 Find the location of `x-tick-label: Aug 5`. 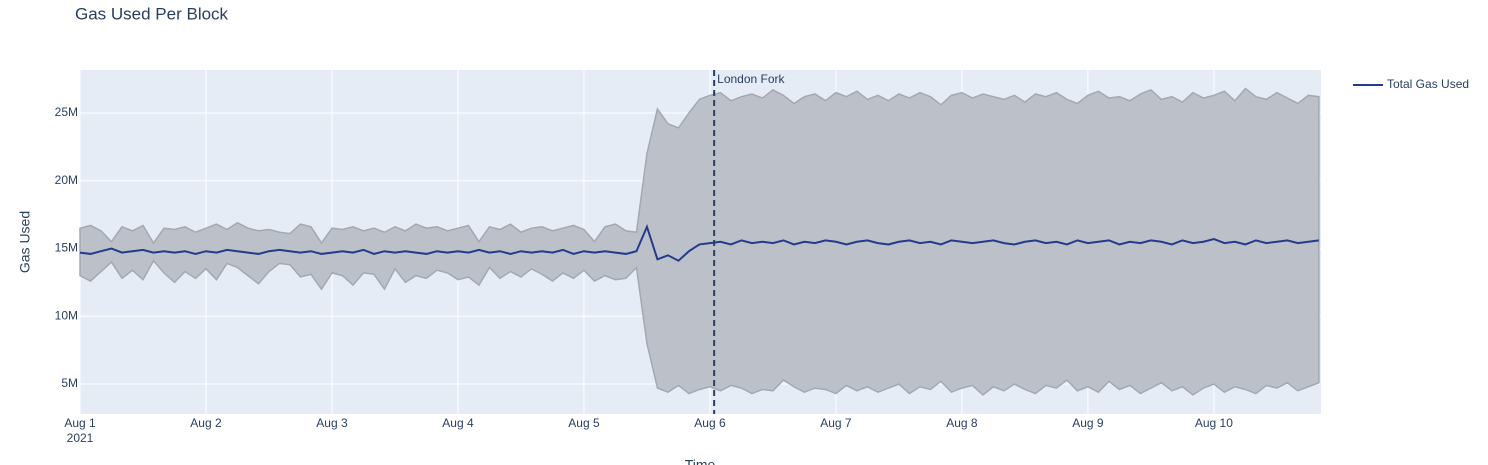

x-tick-label: Aug 5 is located at coordinates (584, 423).